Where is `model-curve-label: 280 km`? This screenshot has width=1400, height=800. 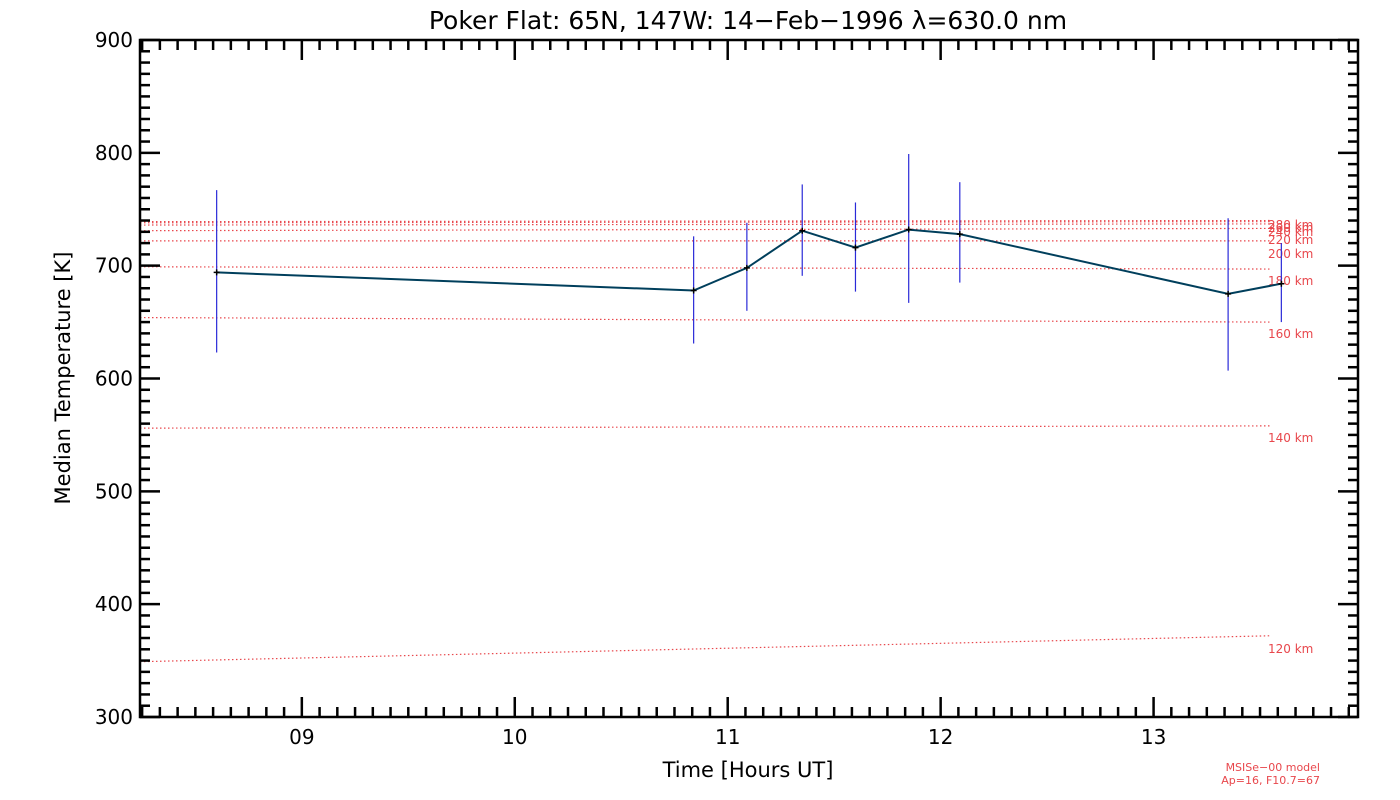
model-curve-label: 280 km is located at coordinates (1290, 225).